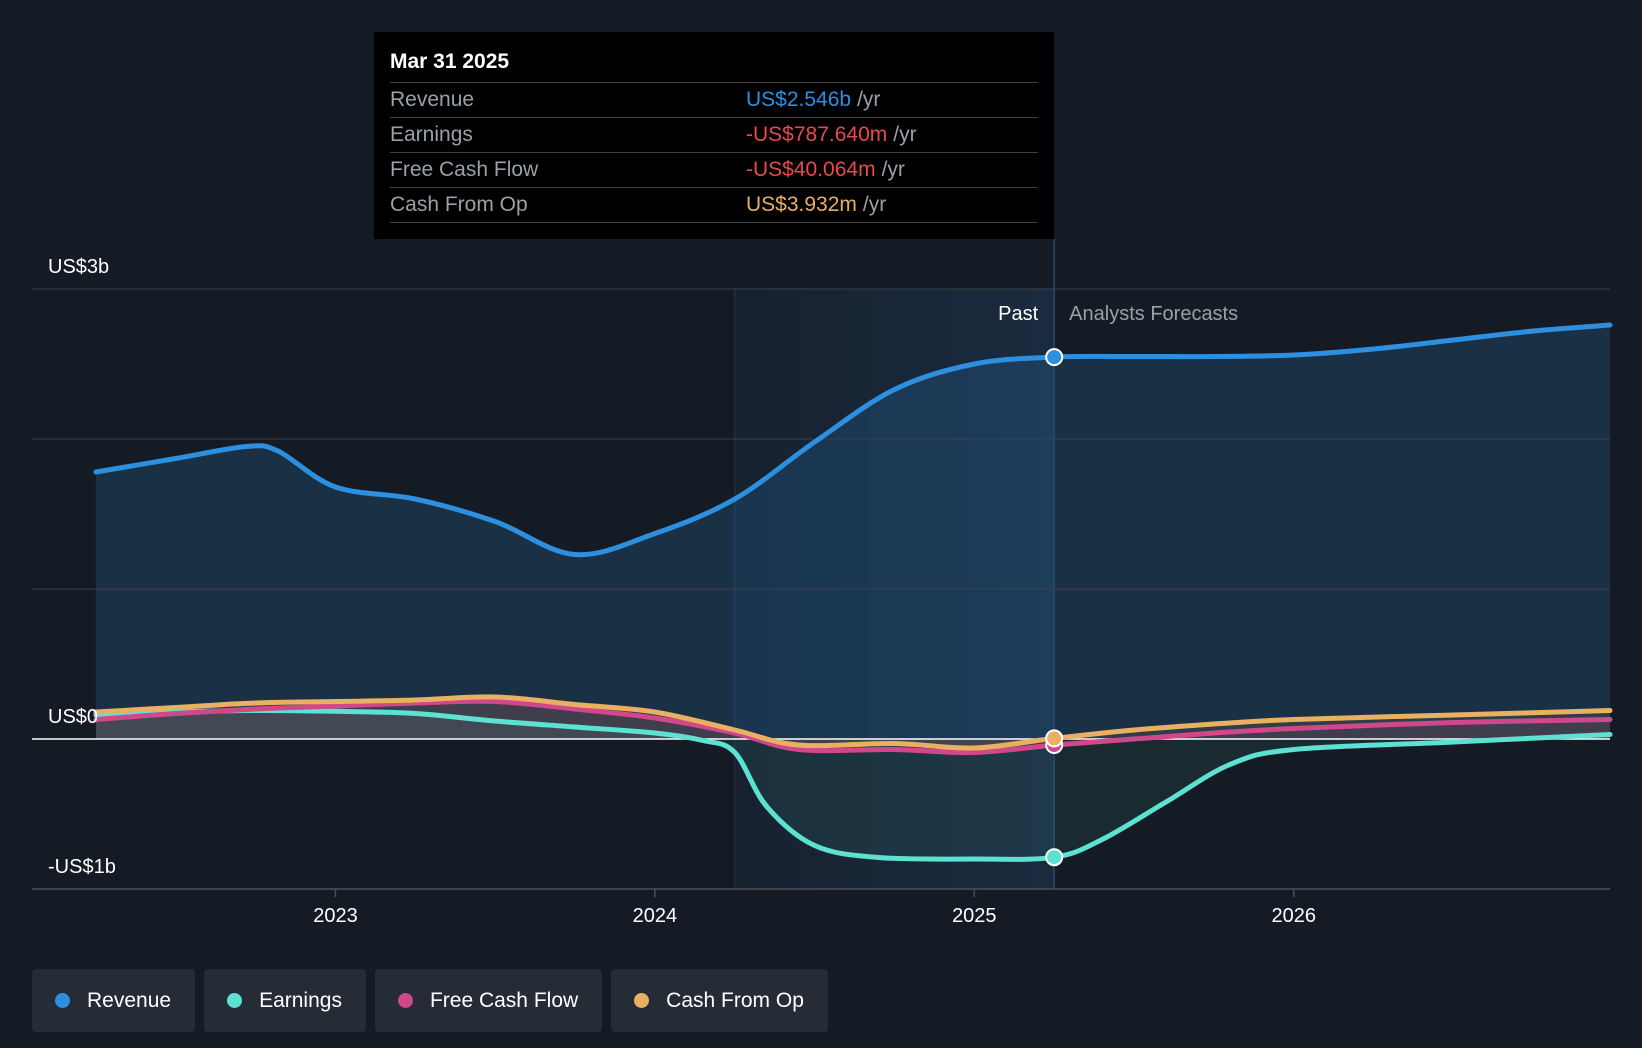 Image resolution: width=1642 pixels, height=1048 pixels. I want to click on tooltip-row-revenue: Revenue US$2.546b /yr, so click(714, 99).